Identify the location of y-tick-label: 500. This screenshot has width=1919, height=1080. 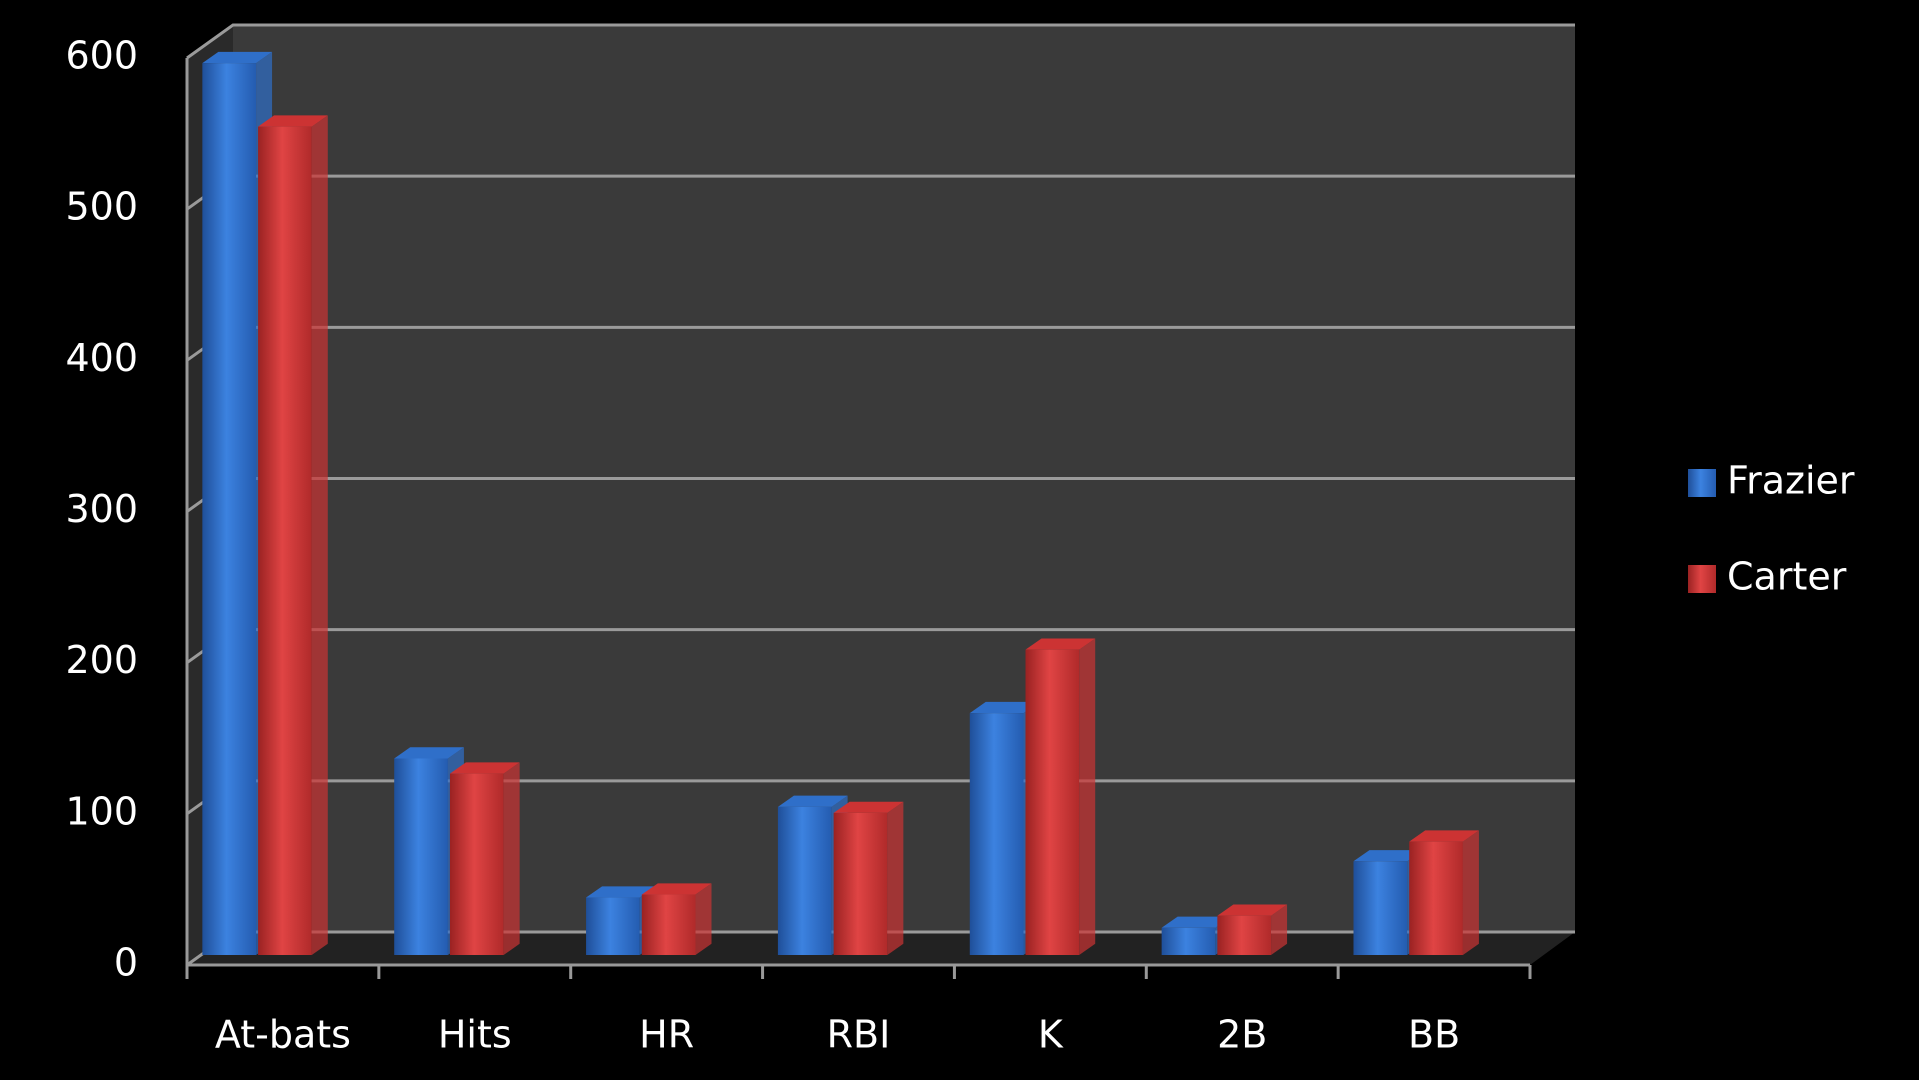
(101, 207).